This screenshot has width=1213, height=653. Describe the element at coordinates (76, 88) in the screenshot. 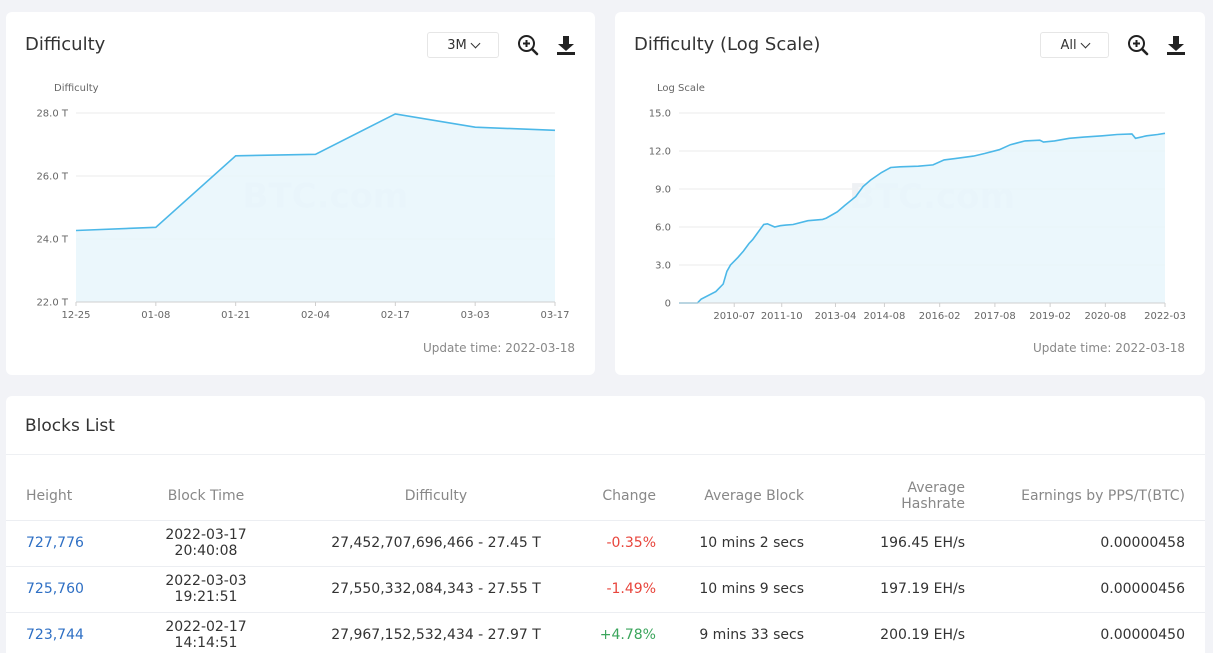

I see `y-axis-label: Difficulty` at that location.